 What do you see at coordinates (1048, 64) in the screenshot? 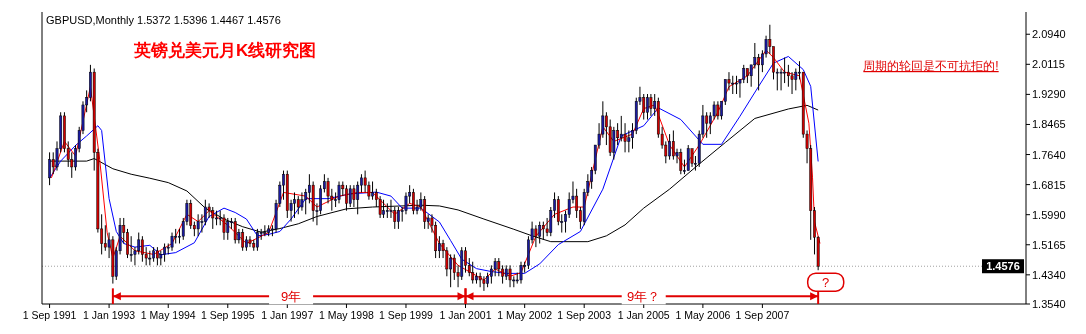
I see `y-tick-label: 2.0115` at bounding box center [1048, 64].